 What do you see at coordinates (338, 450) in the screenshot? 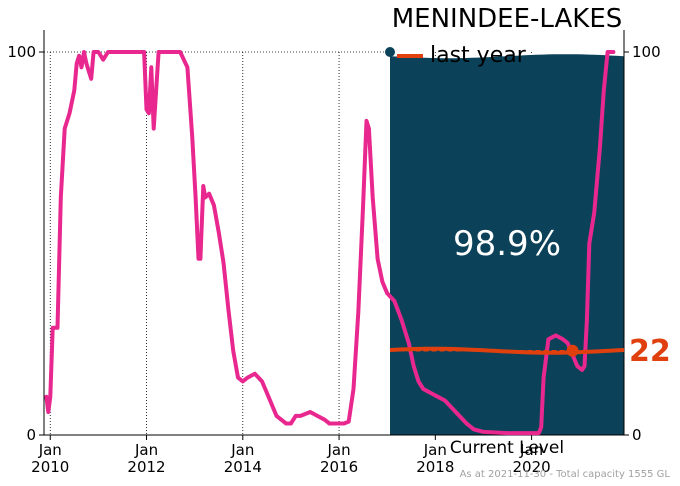
I see `x-tick-label-month-3: Jan` at bounding box center [338, 450].